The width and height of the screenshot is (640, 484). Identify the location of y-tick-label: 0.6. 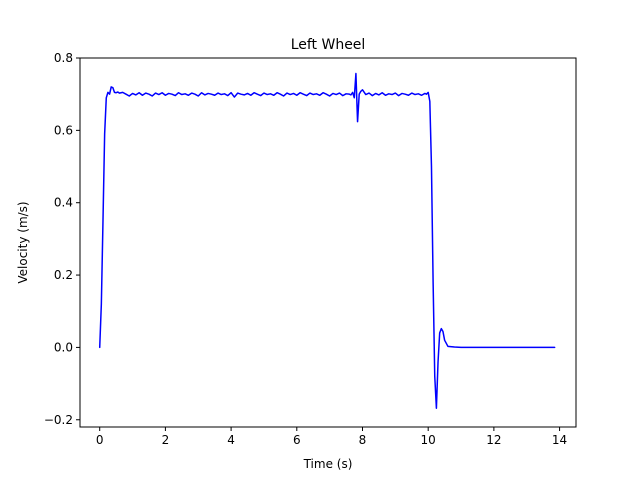
(63, 130).